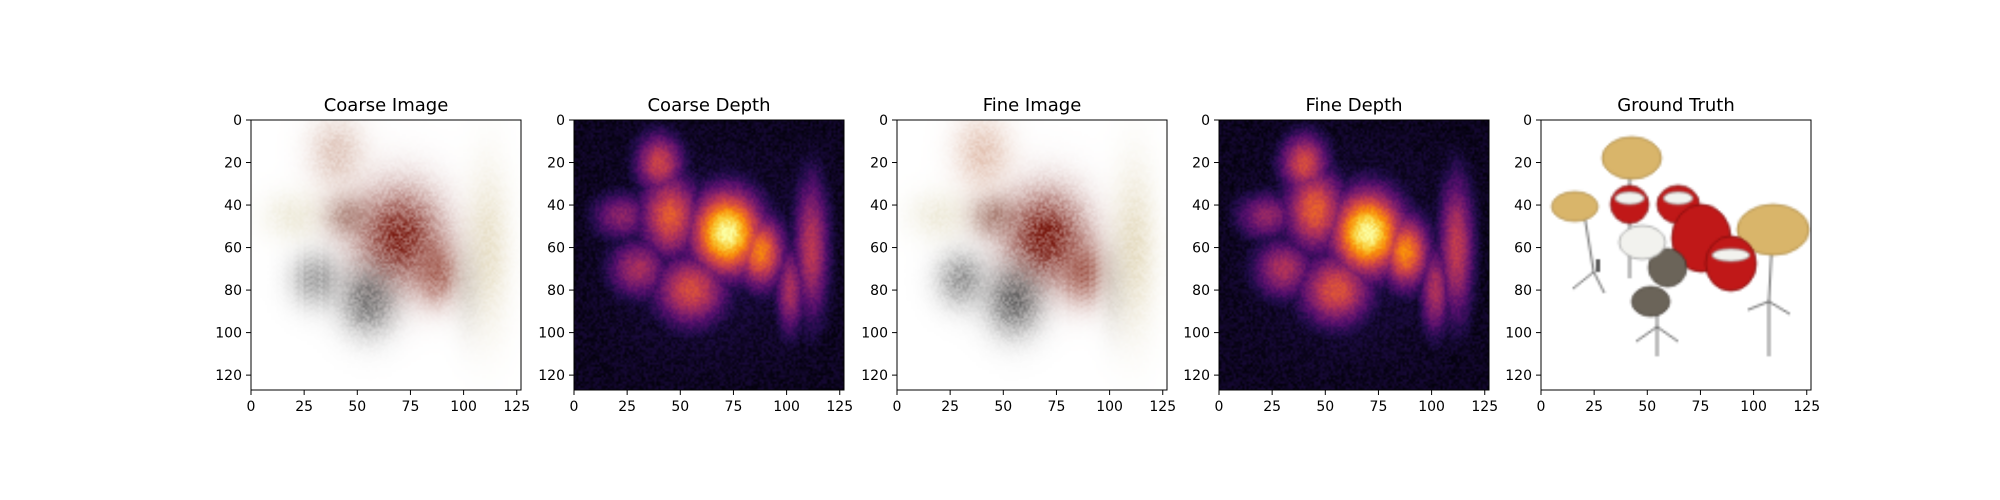 Image resolution: width=2000 pixels, height=500 pixels. I want to click on panel-title: Fine Image, so click(1032, 105).